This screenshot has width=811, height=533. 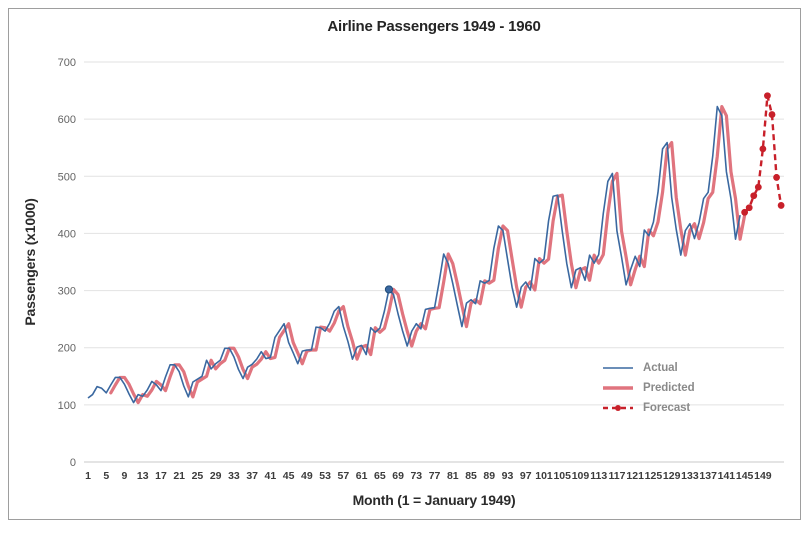 I want to click on x-tick-label: 5, so click(x=106, y=476).